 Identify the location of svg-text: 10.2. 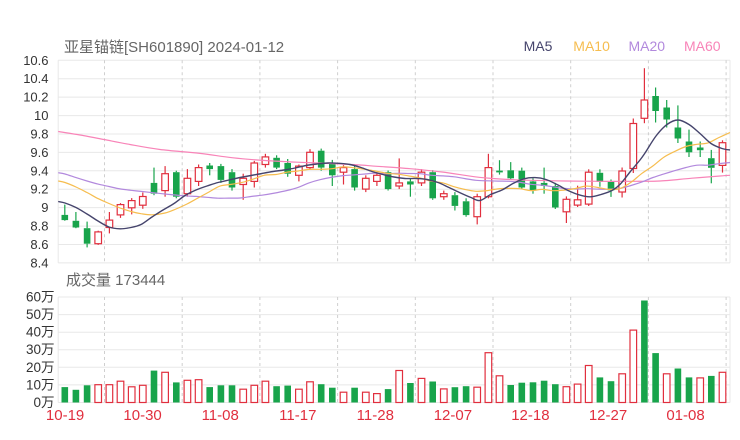
(35, 97).